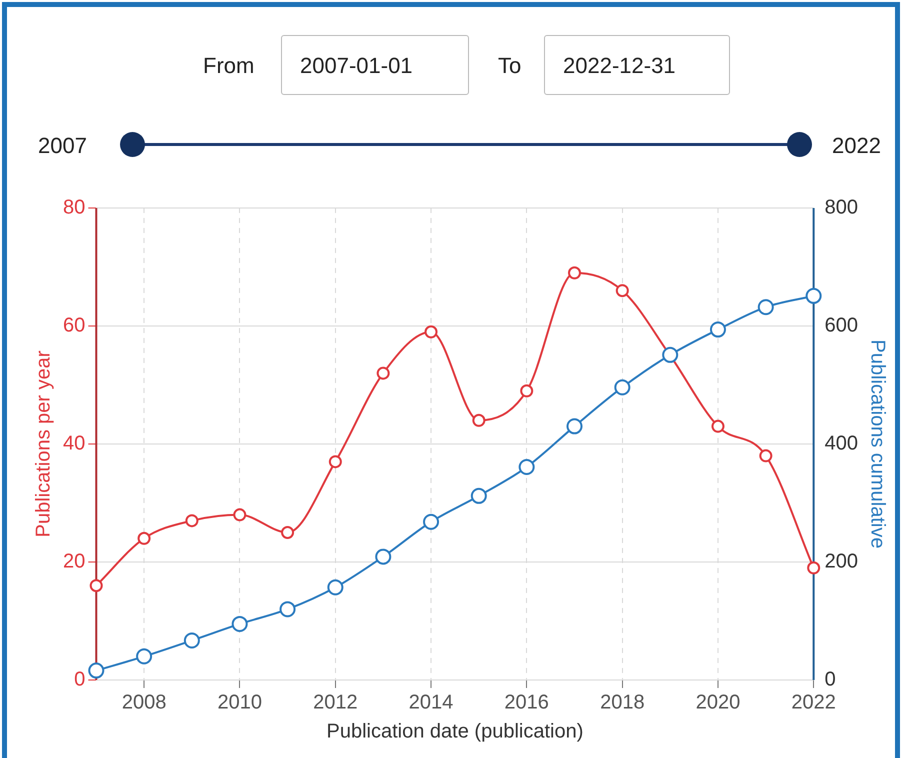 The image size is (913, 758). Describe the element at coordinates (74, 561) in the screenshot. I see `y-tick-label: 20` at that location.